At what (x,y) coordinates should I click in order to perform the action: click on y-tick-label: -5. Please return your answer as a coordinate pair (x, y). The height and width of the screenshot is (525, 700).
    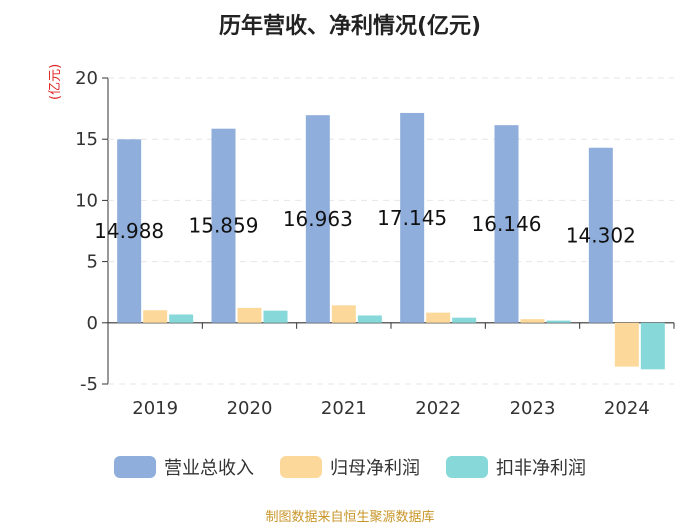
    Looking at the image, I should click on (89, 384).